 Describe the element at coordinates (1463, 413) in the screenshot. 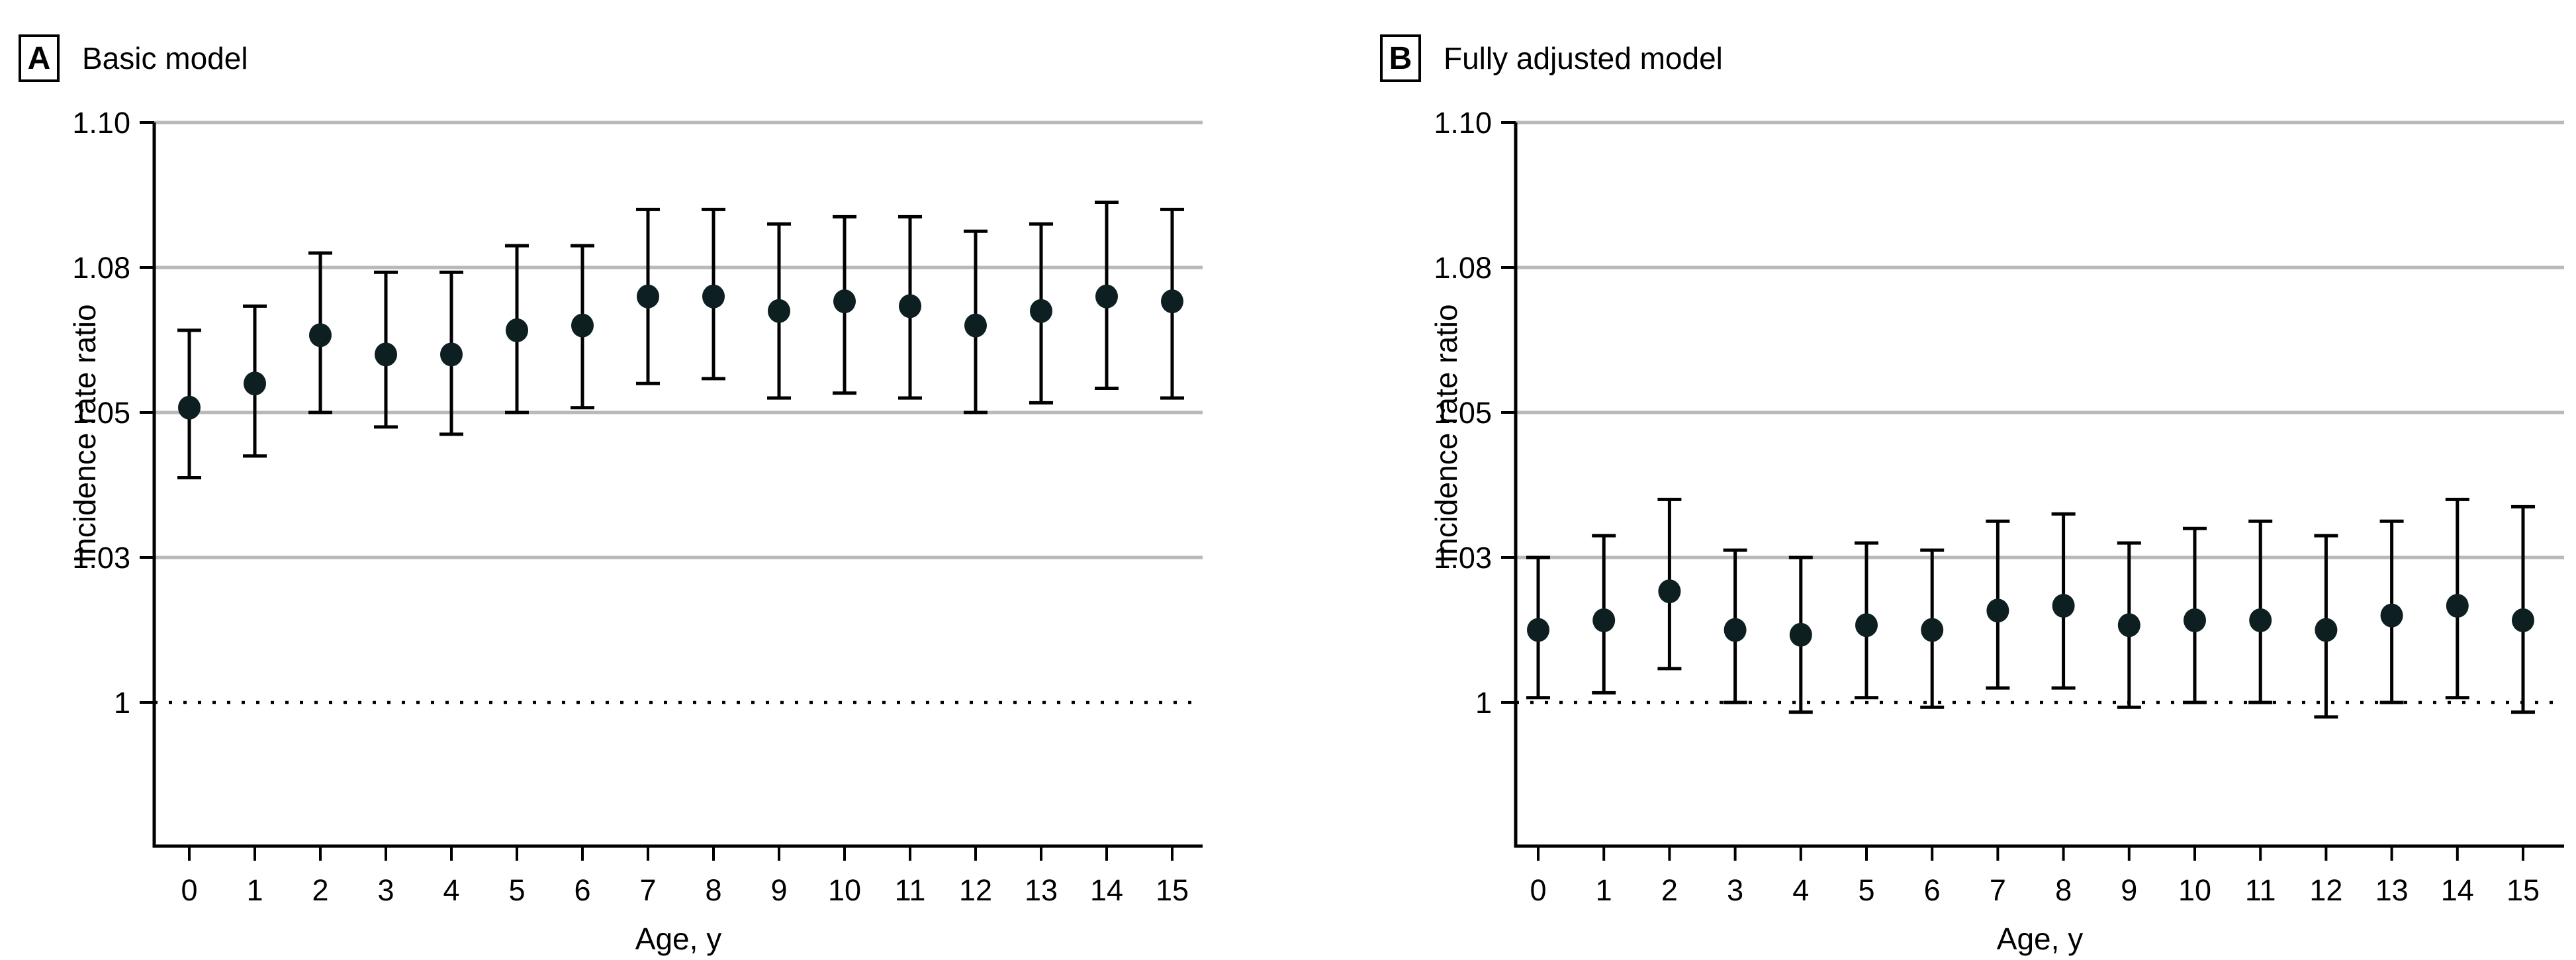

I see `panel-b-y-tick-label: 1.05` at that location.